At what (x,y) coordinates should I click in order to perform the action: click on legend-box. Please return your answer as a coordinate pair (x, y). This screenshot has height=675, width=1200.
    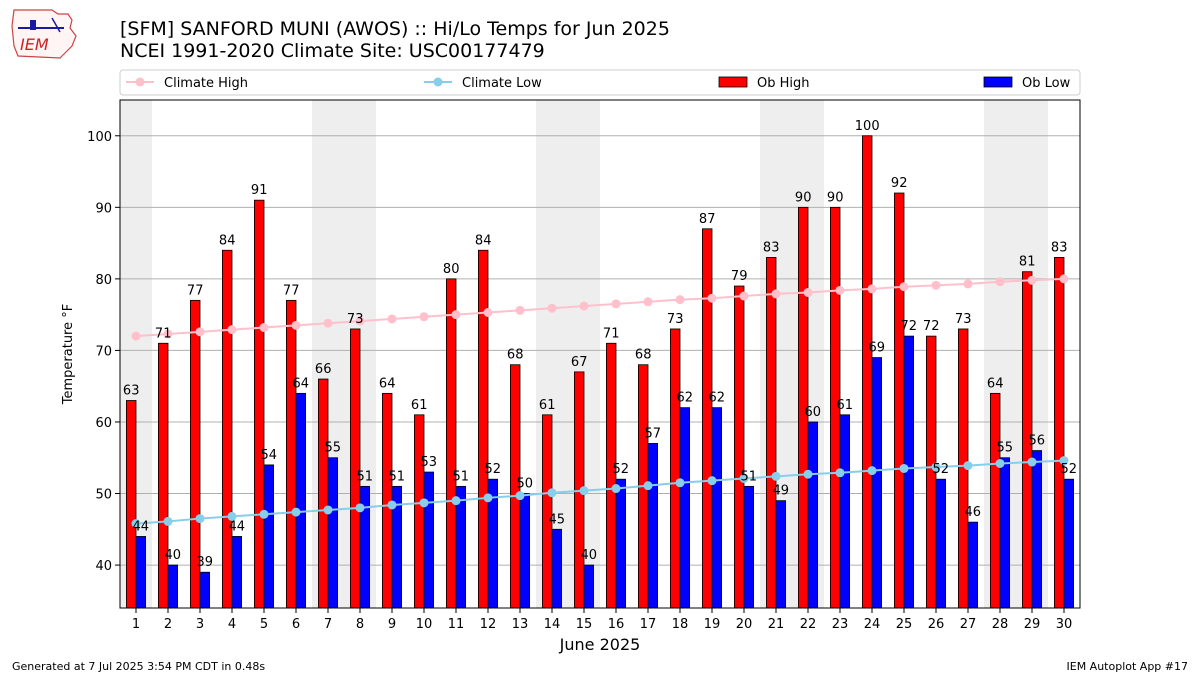
    Looking at the image, I should click on (600, 82).